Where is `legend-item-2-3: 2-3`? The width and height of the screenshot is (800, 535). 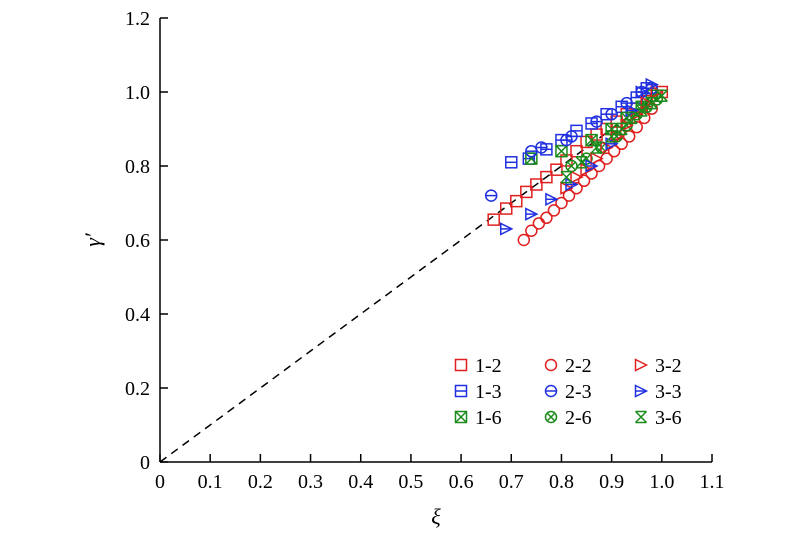
legend-item-2-3: 2-3 is located at coordinates (568, 392).